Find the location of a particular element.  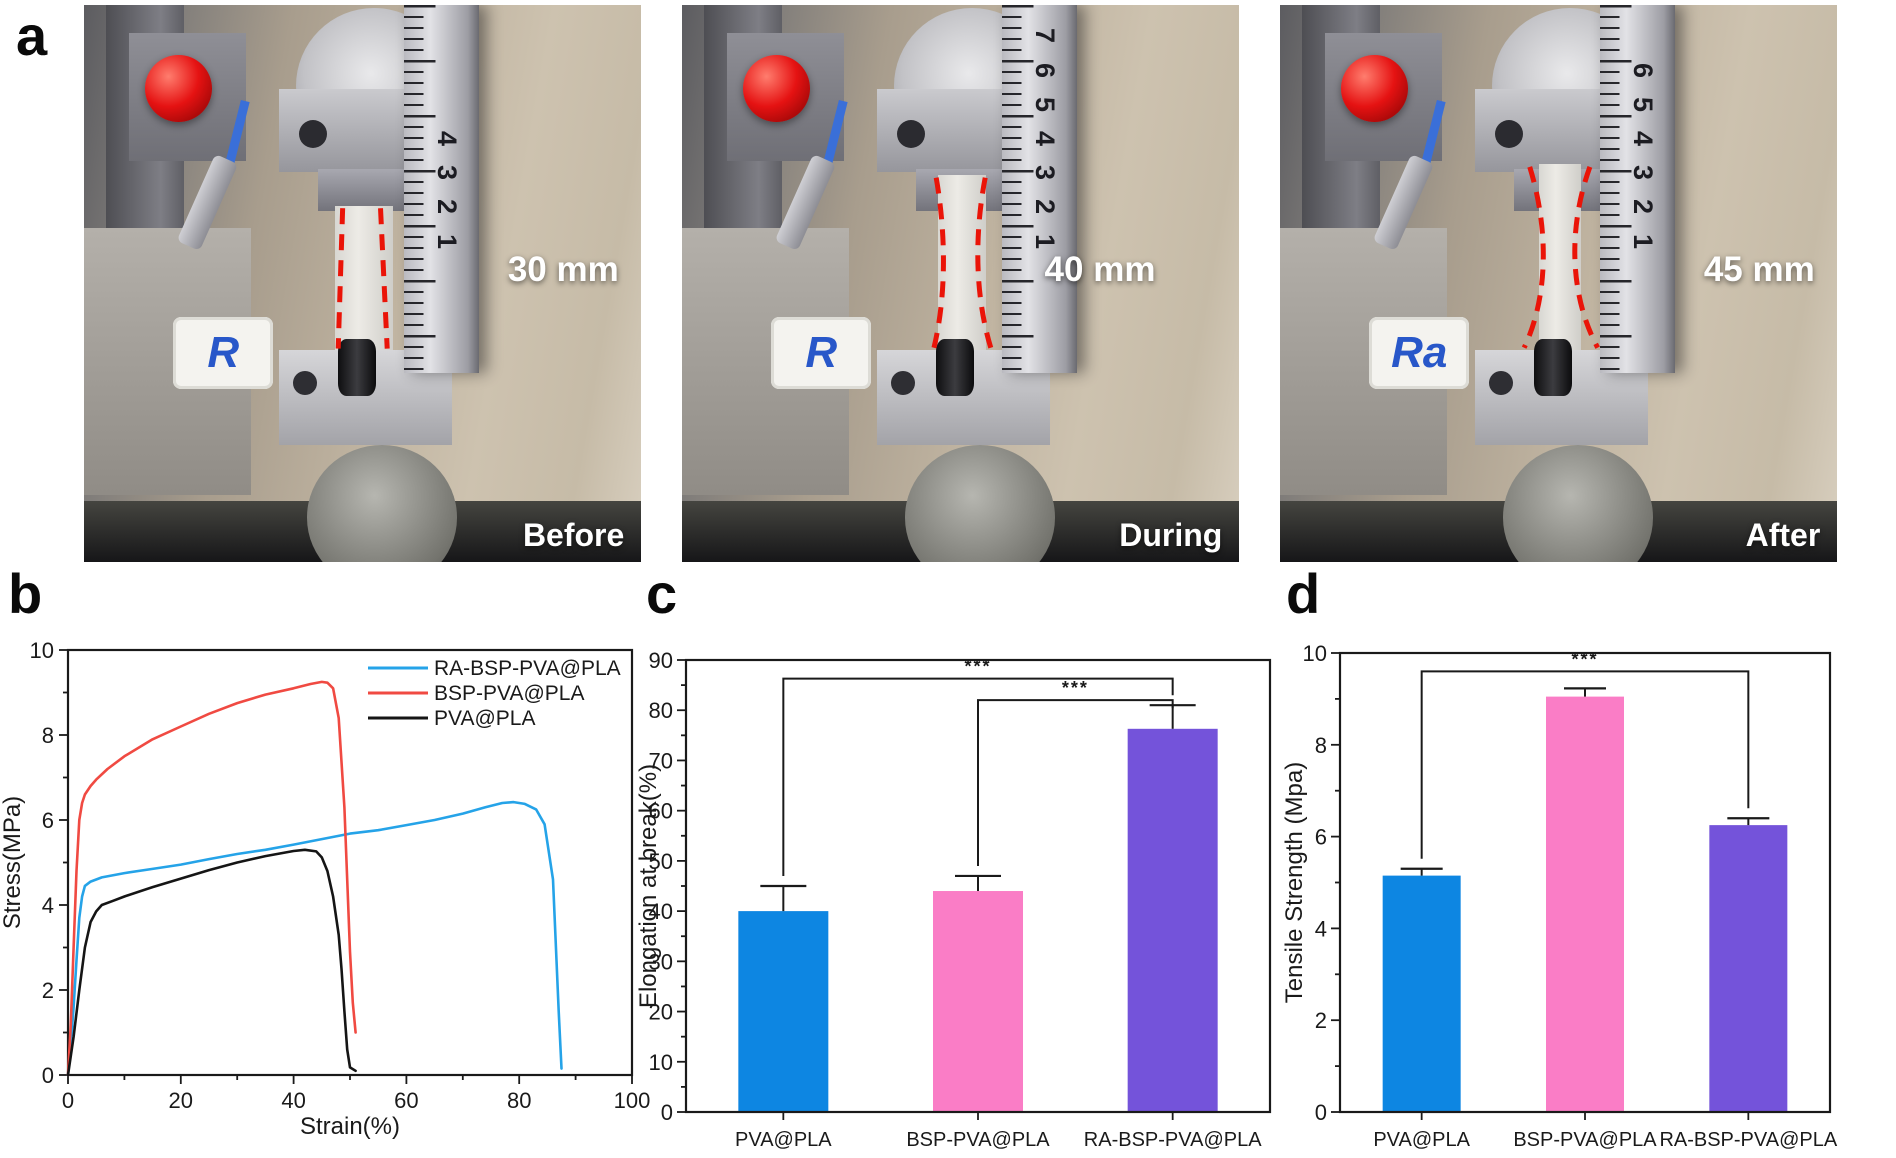

photo-before: 4 3 2 1 R 30 mm Before is located at coordinates (362, 283).